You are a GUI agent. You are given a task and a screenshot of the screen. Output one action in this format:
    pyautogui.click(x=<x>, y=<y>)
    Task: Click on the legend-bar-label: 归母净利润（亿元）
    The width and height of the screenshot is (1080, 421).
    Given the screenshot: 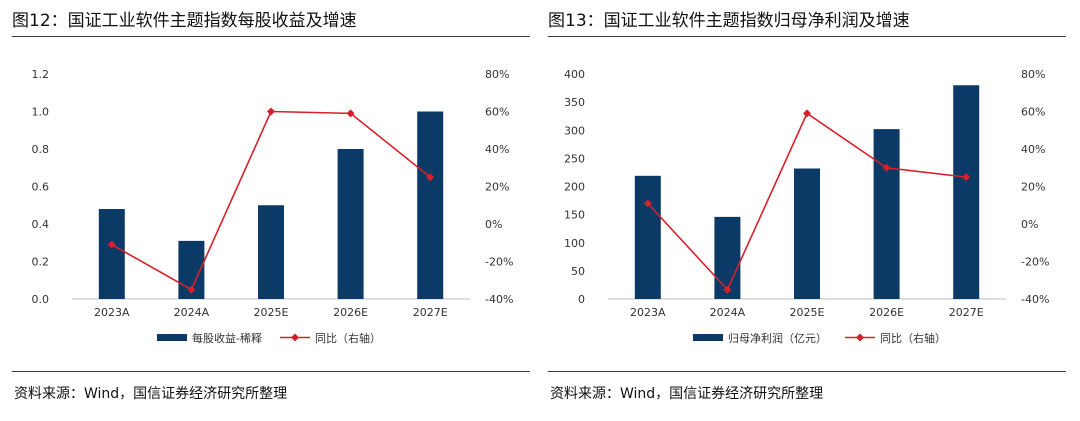 What is the action you would take?
    pyautogui.click(x=777, y=338)
    